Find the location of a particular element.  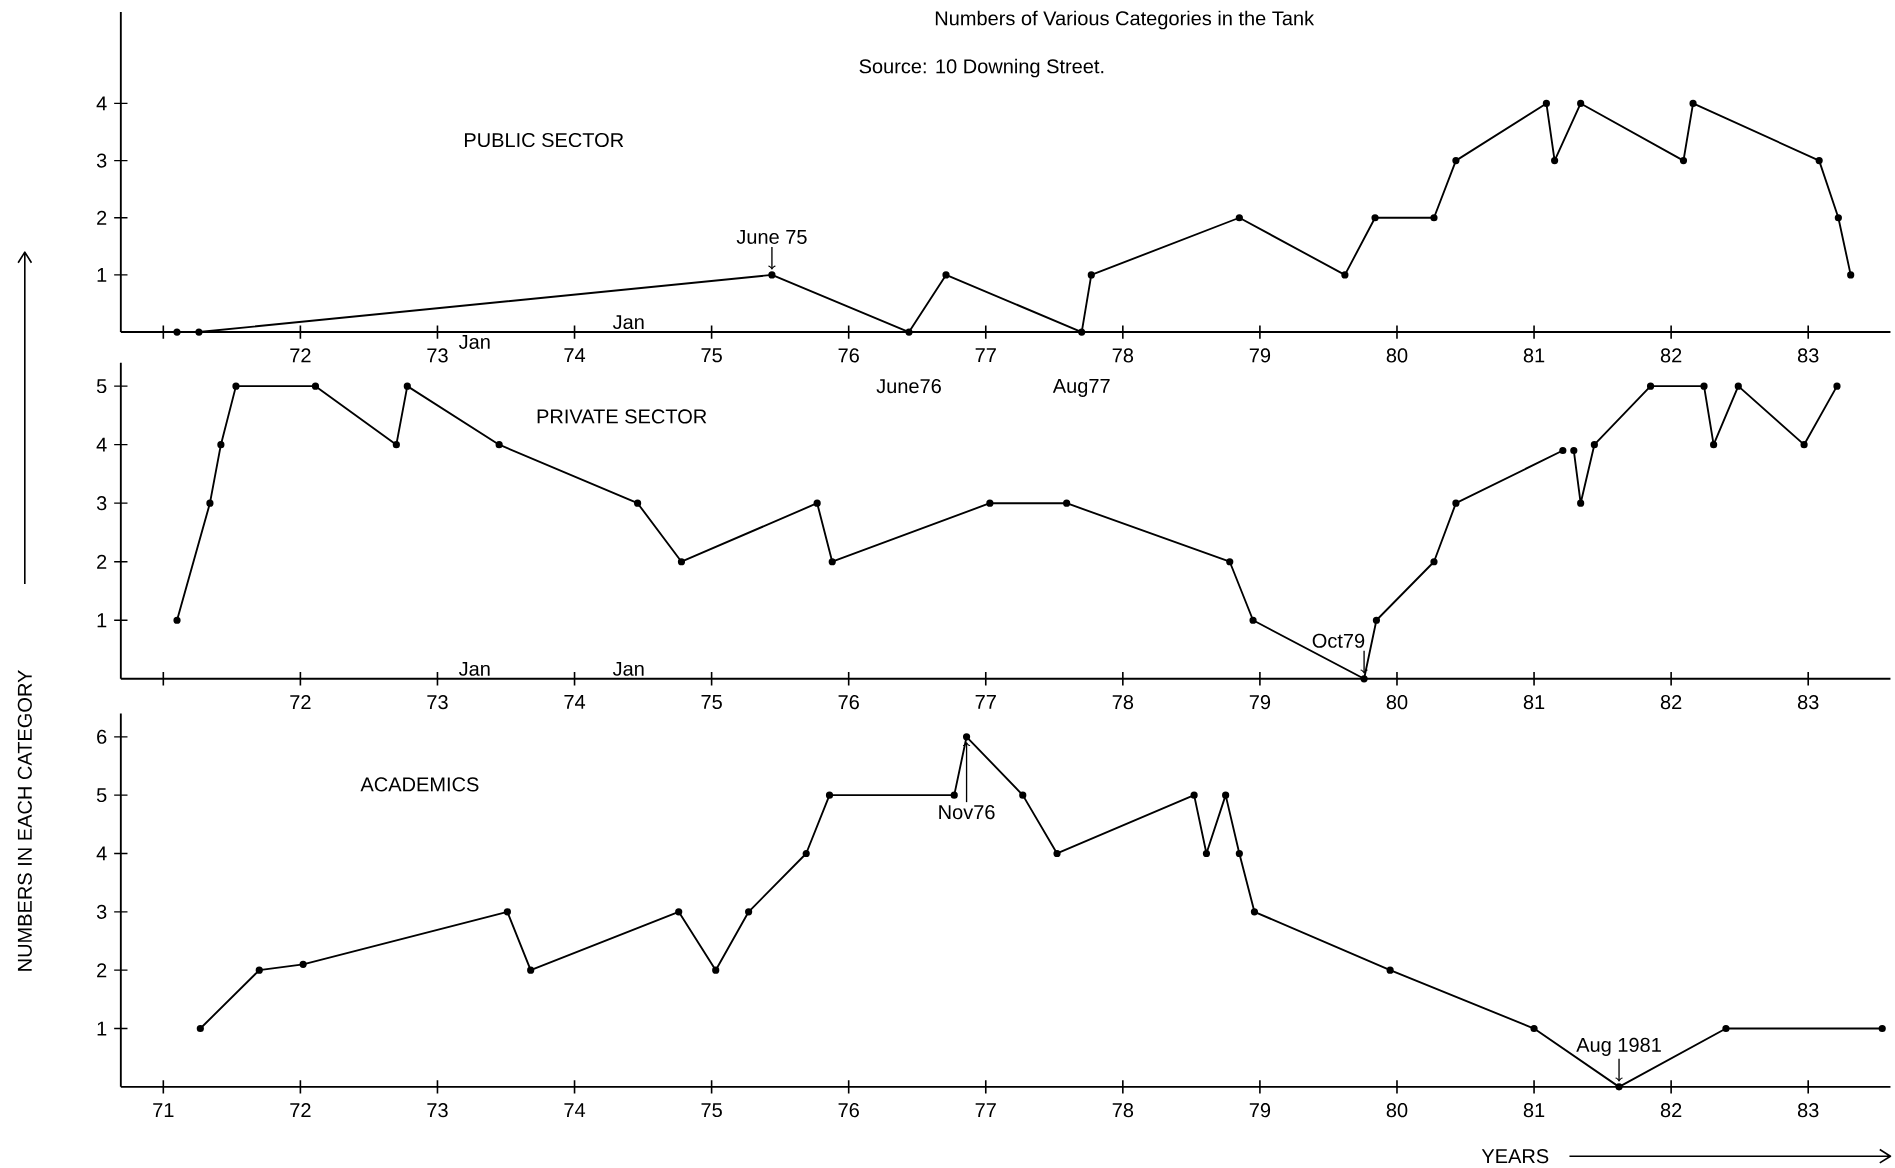

series-label: PRIVATE SECTOR is located at coordinates (622, 416).